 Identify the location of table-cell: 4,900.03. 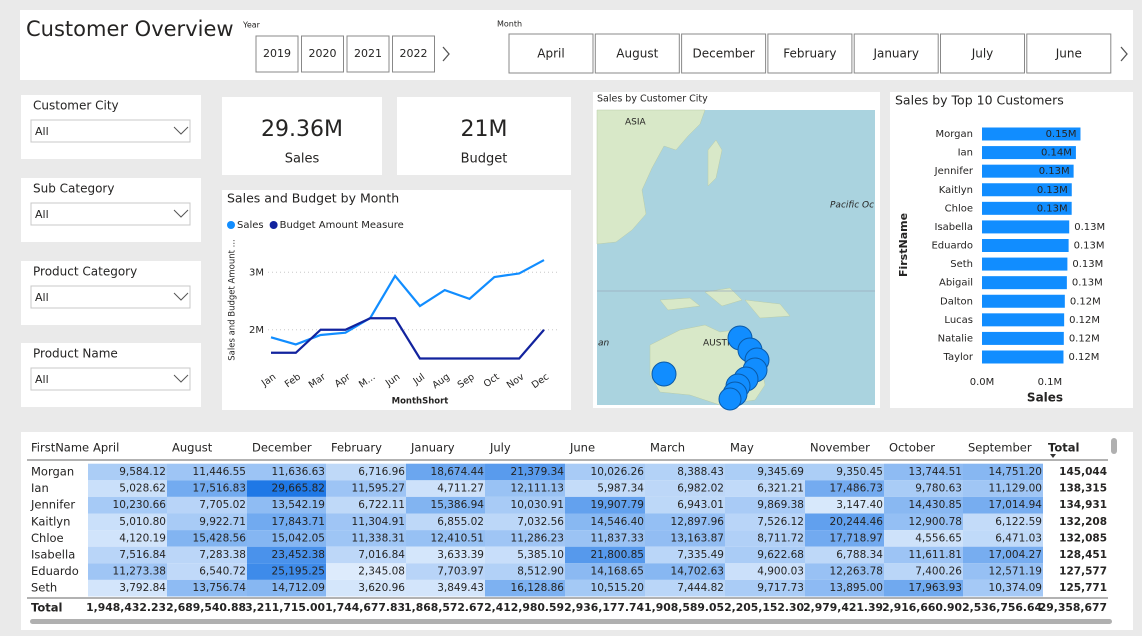
(780, 572).